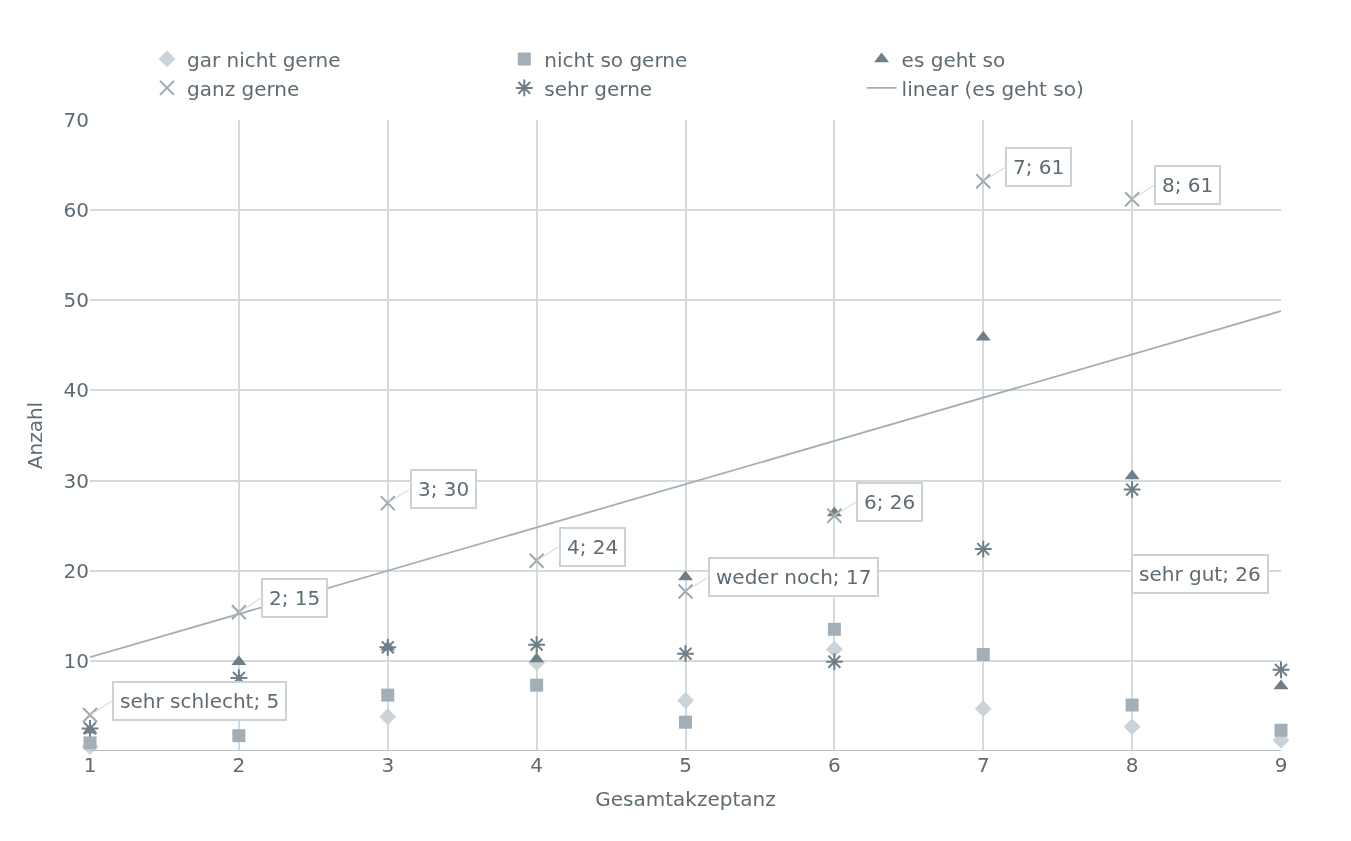 The image size is (1351, 841). Describe the element at coordinates (536, 765) in the screenshot. I see `x-tick-label: 4` at that location.